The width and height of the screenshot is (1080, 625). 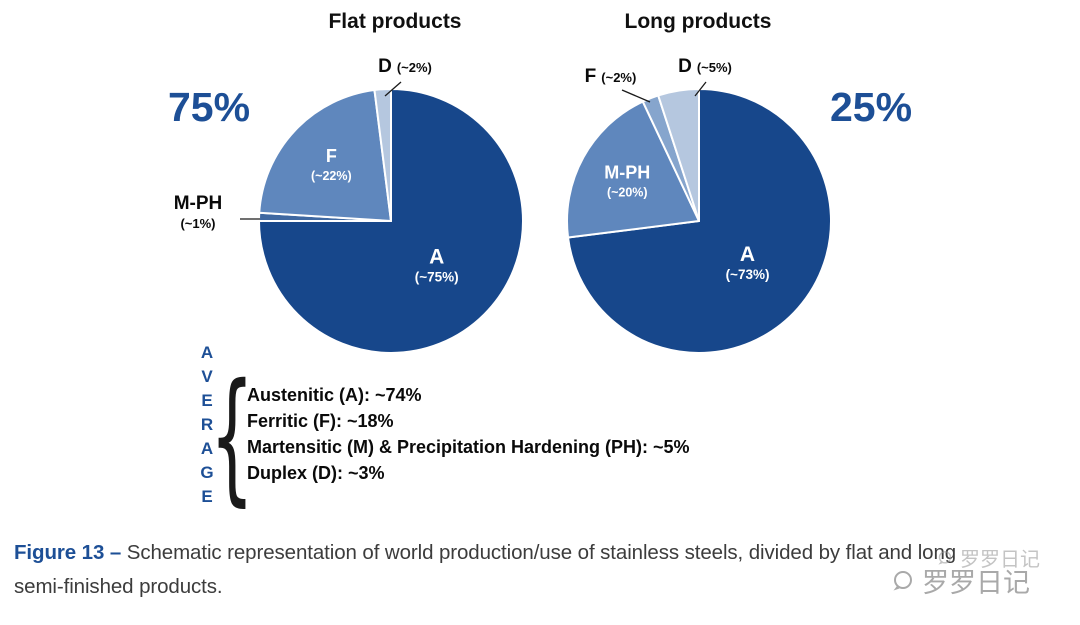 What do you see at coordinates (748, 274) in the screenshot?
I see `pie-inner-percent-A: (~73%)` at bounding box center [748, 274].